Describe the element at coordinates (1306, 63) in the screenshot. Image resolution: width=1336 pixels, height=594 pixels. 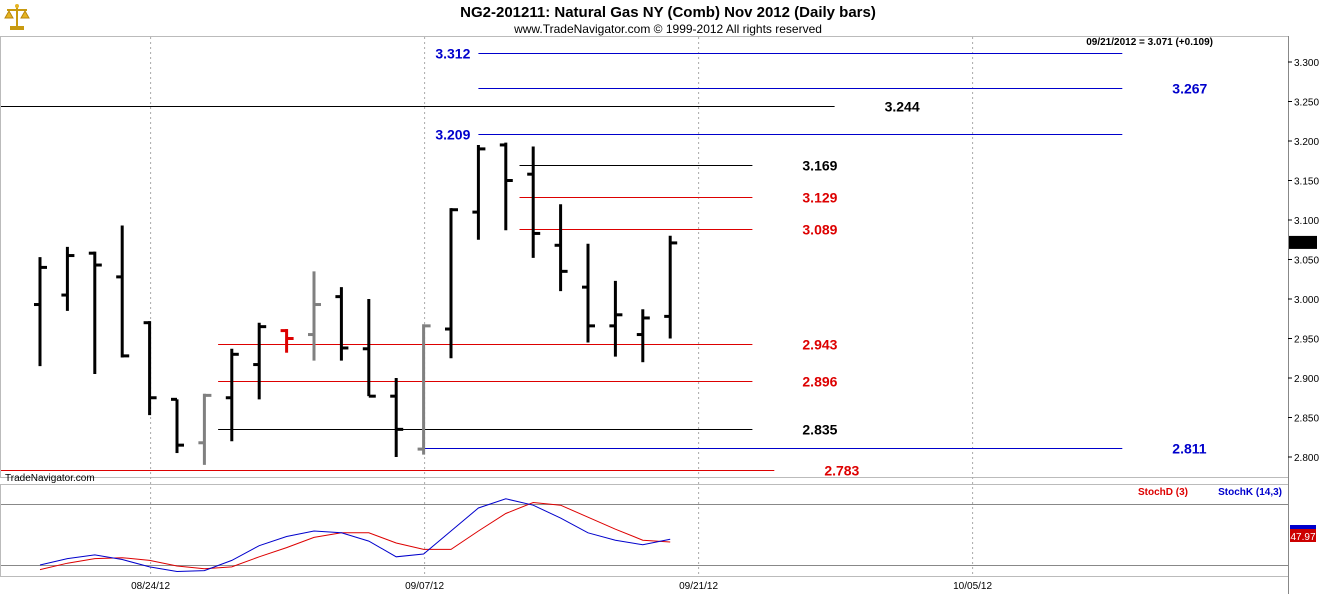
I see `price-tick-label: 3.300` at that location.